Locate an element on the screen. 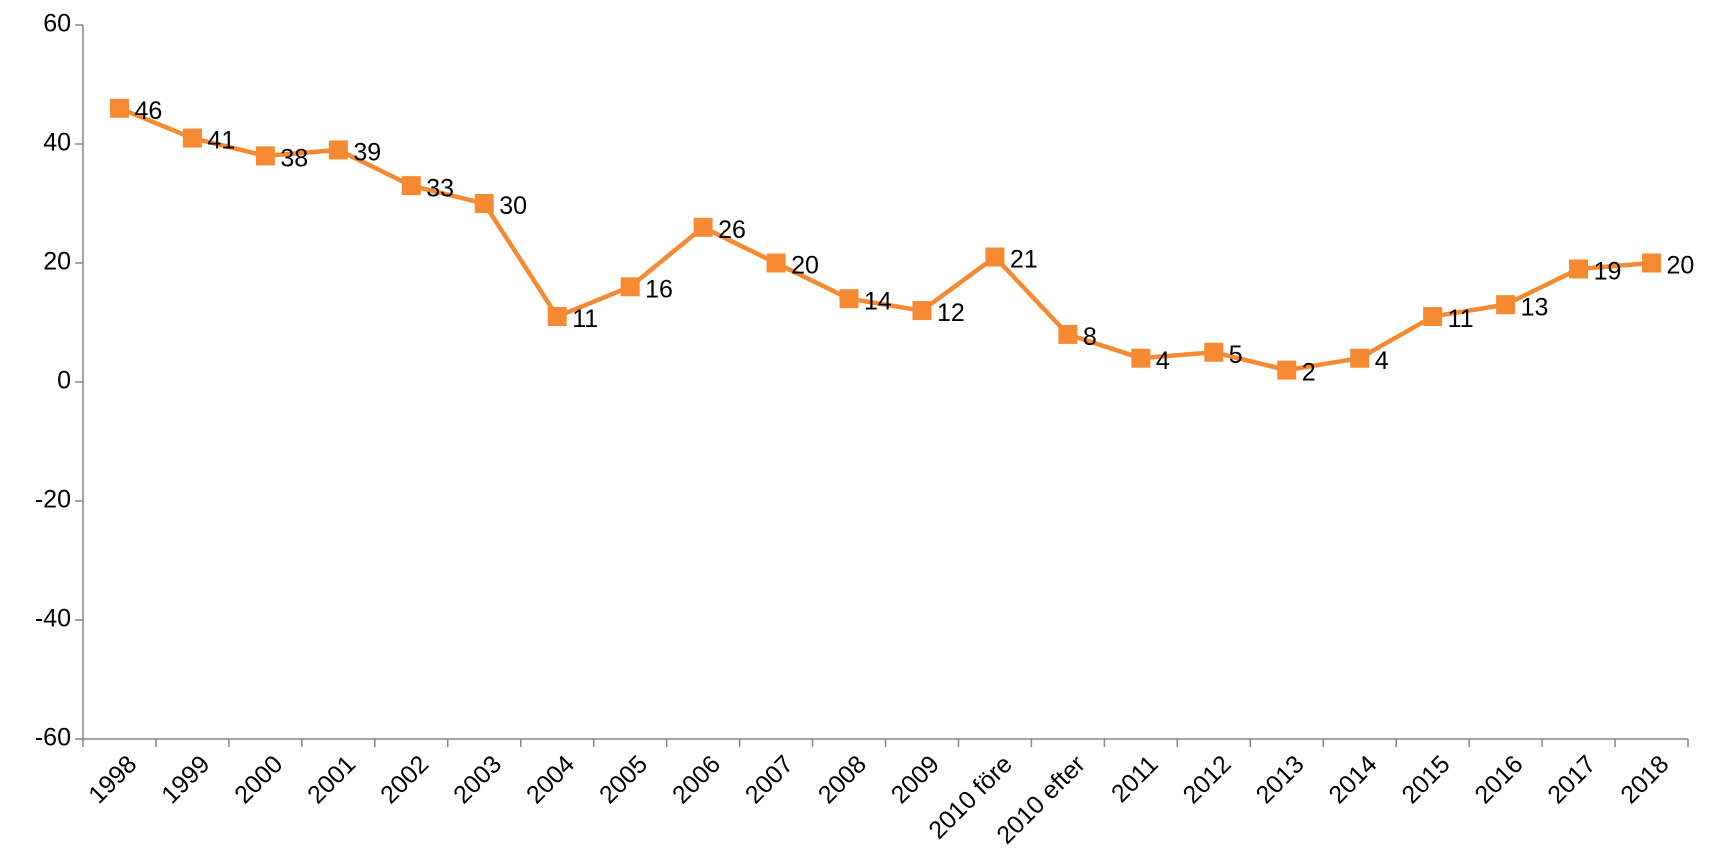  data-label: 2 is located at coordinates (1309, 373).